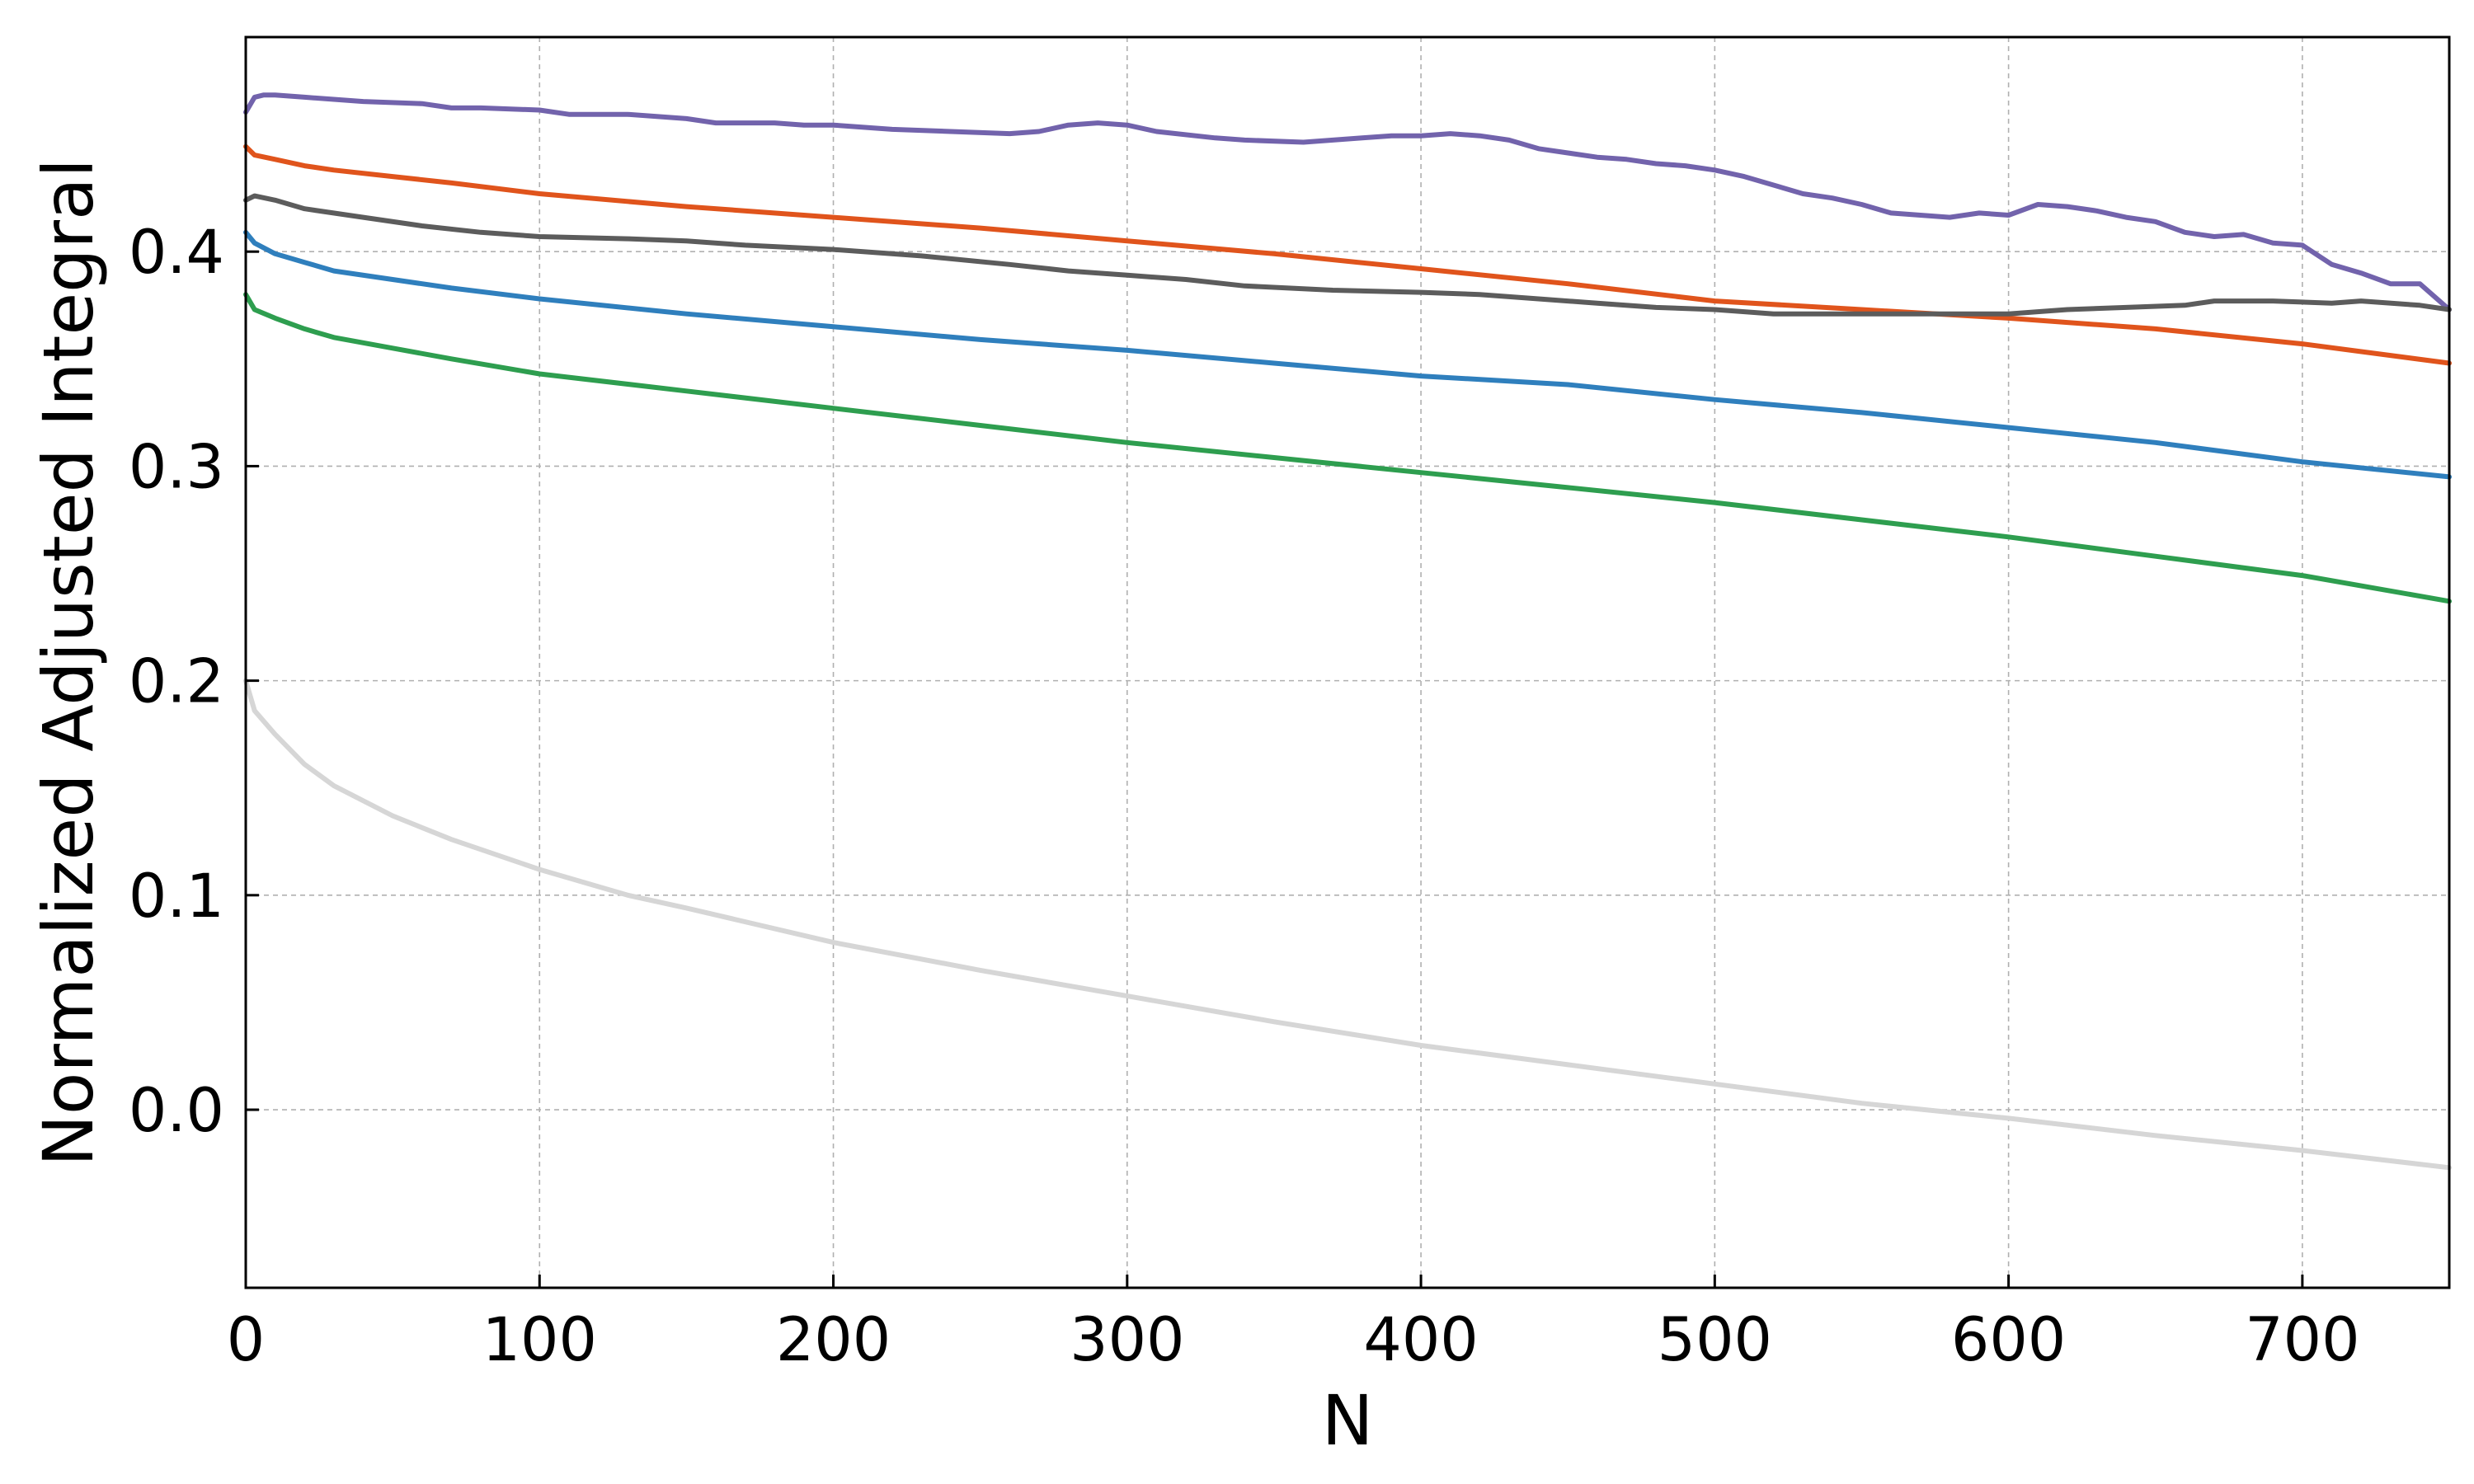  What do you see at coordinates (1715, 1340) in the screenshot?
I see `x-tick-label: 500` at bounding box center [1715, 1340].